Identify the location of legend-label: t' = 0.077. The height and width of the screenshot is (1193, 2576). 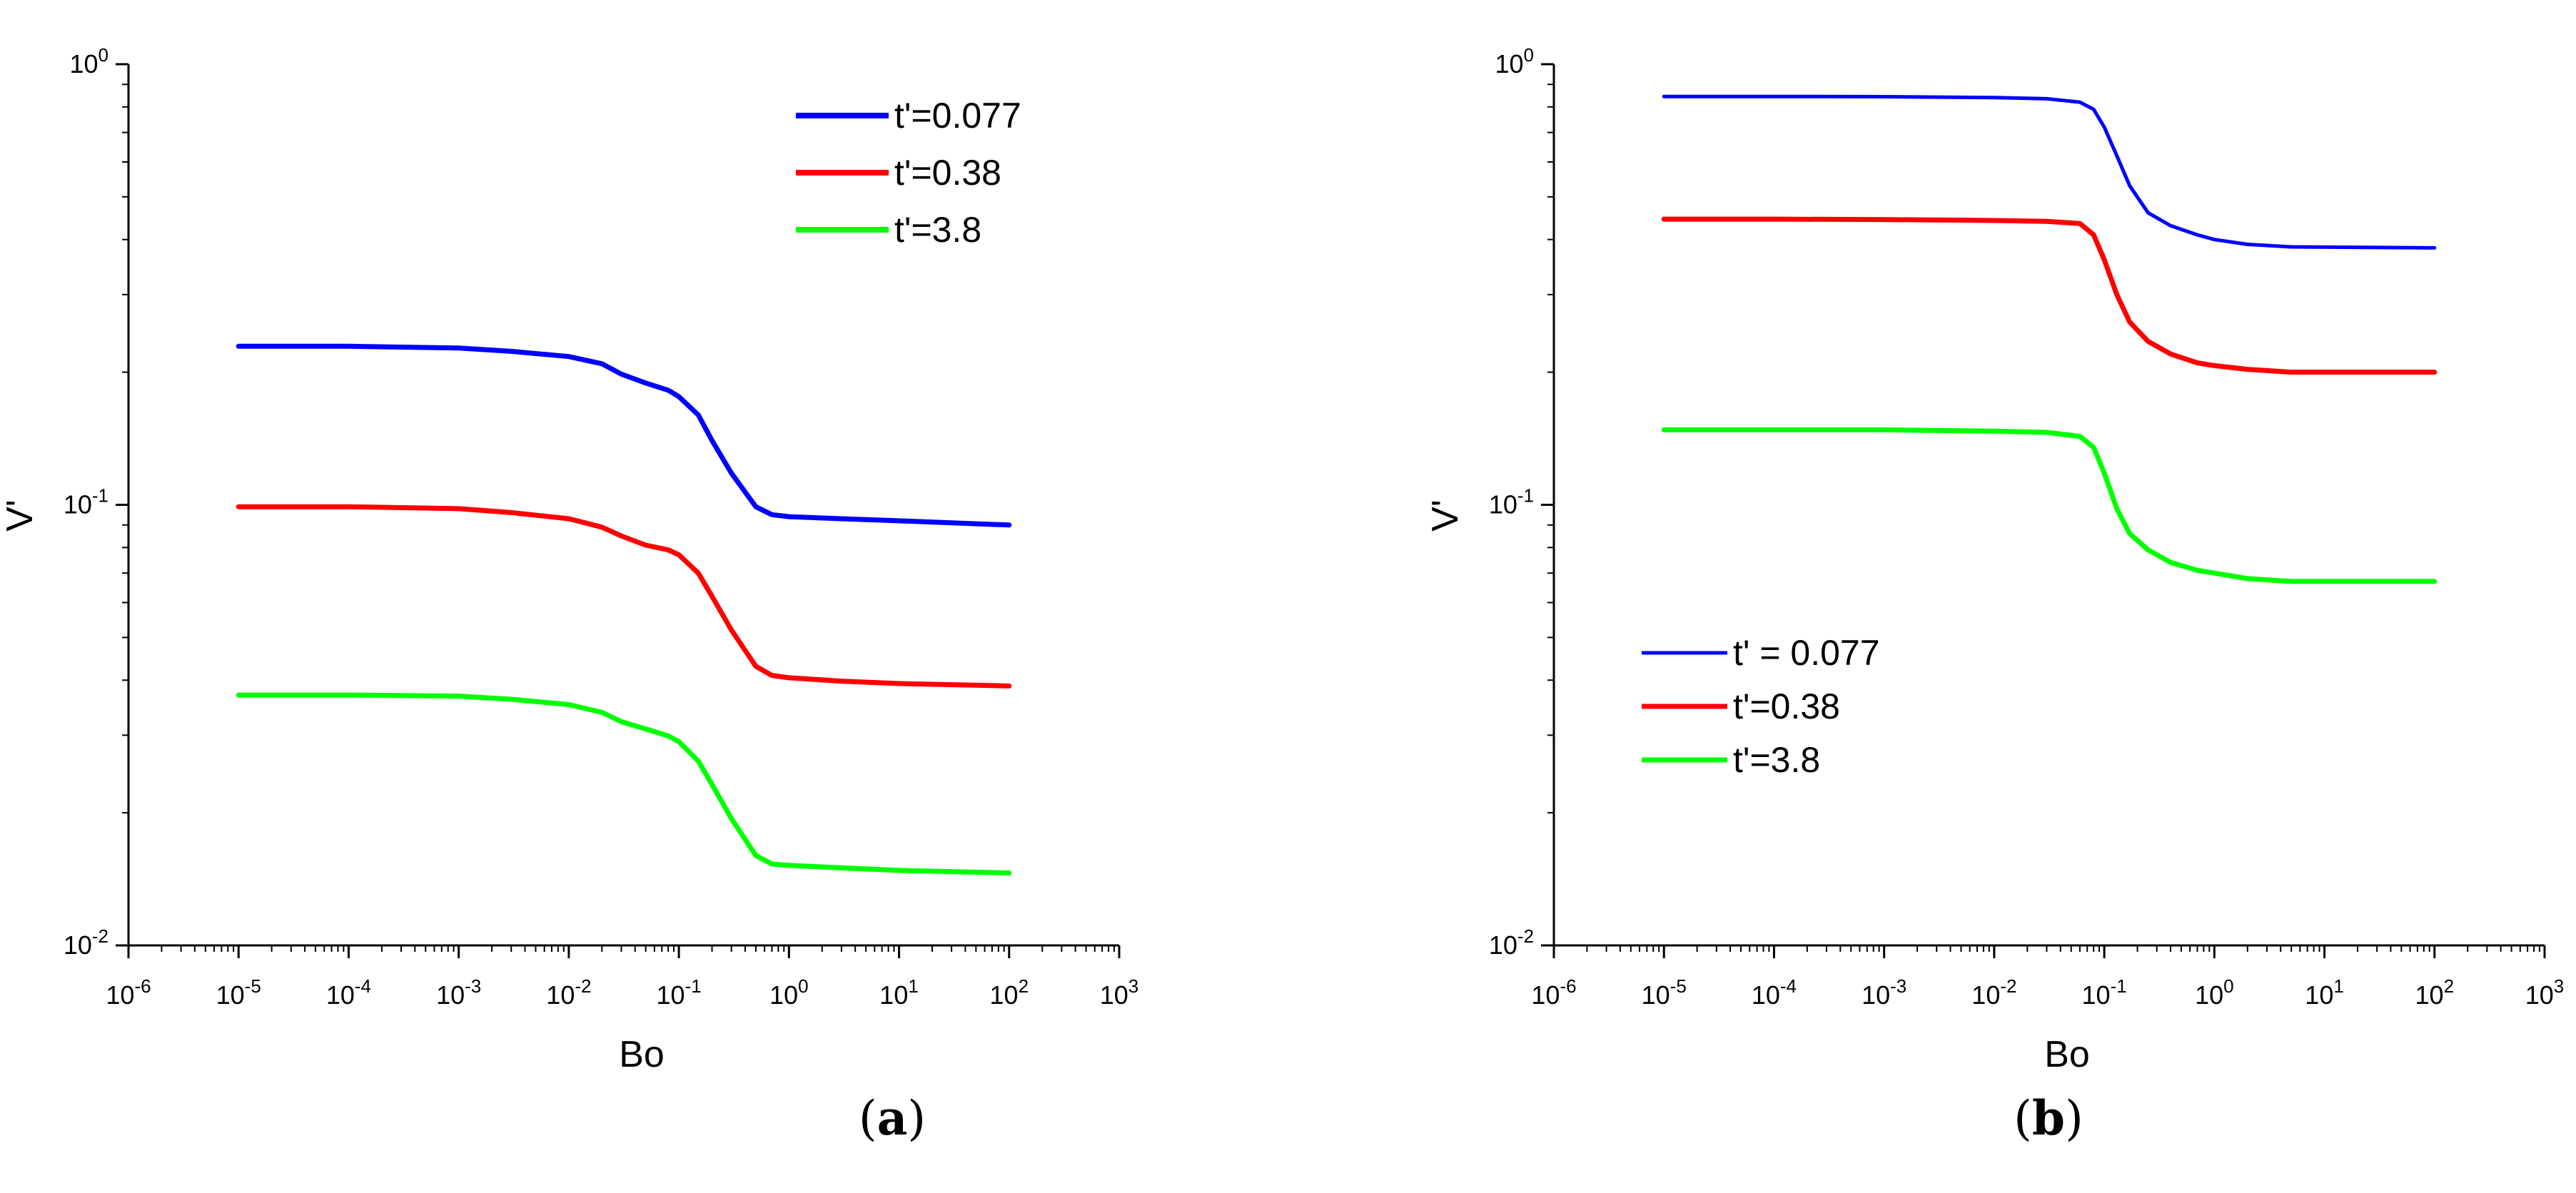
(1806, 653).